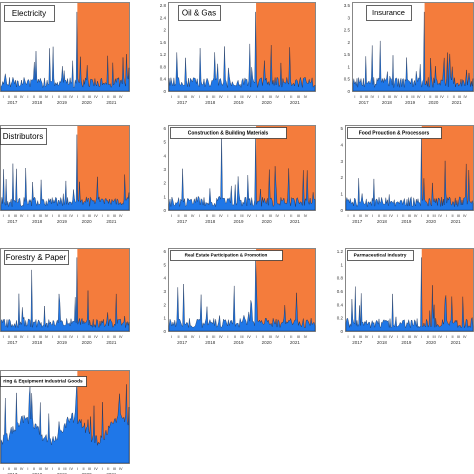  What do you see at coordinates (340, 318) in the screenshot?
I see `y-tick-label: 0.2` at bounding box center [340, 318].